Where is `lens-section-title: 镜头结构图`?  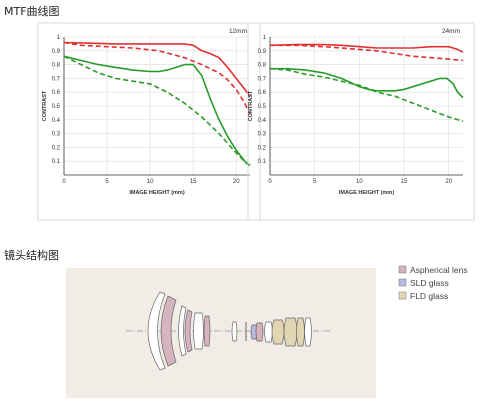
lens-section-title: 镜头结构图 is located at coordinates (31, 255).